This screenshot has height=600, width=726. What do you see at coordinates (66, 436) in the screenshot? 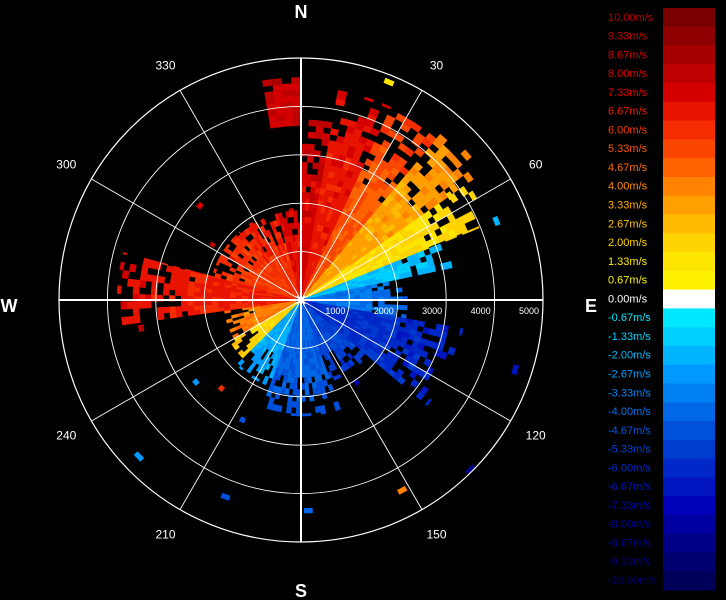
I see `azimuth-label: 240` at bounding box center [66, 436].